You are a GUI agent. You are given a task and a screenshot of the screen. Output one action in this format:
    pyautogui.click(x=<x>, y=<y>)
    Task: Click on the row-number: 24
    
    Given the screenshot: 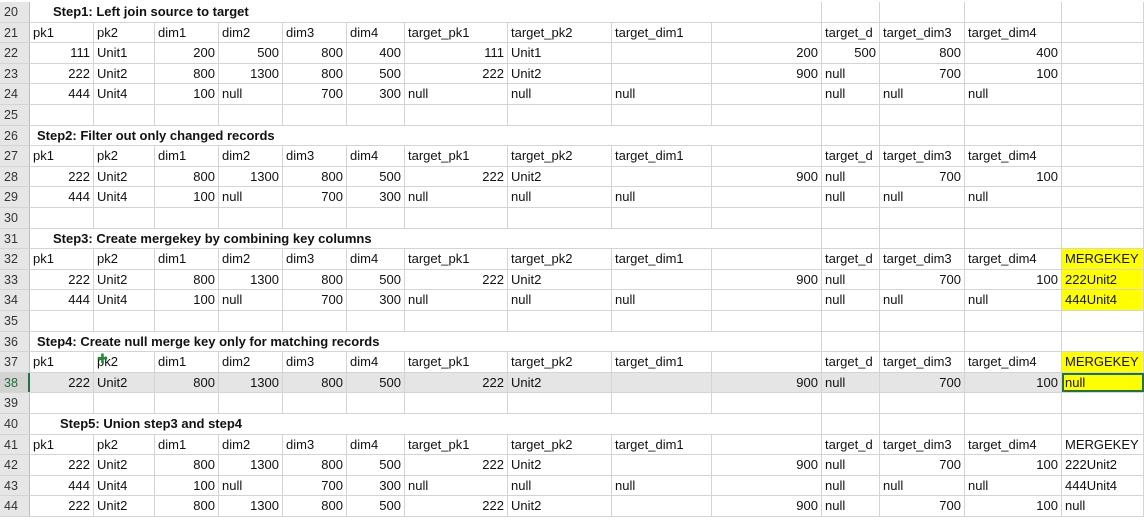 What is the action you would take?
    pyautogui.click(x=15, y=94)
    